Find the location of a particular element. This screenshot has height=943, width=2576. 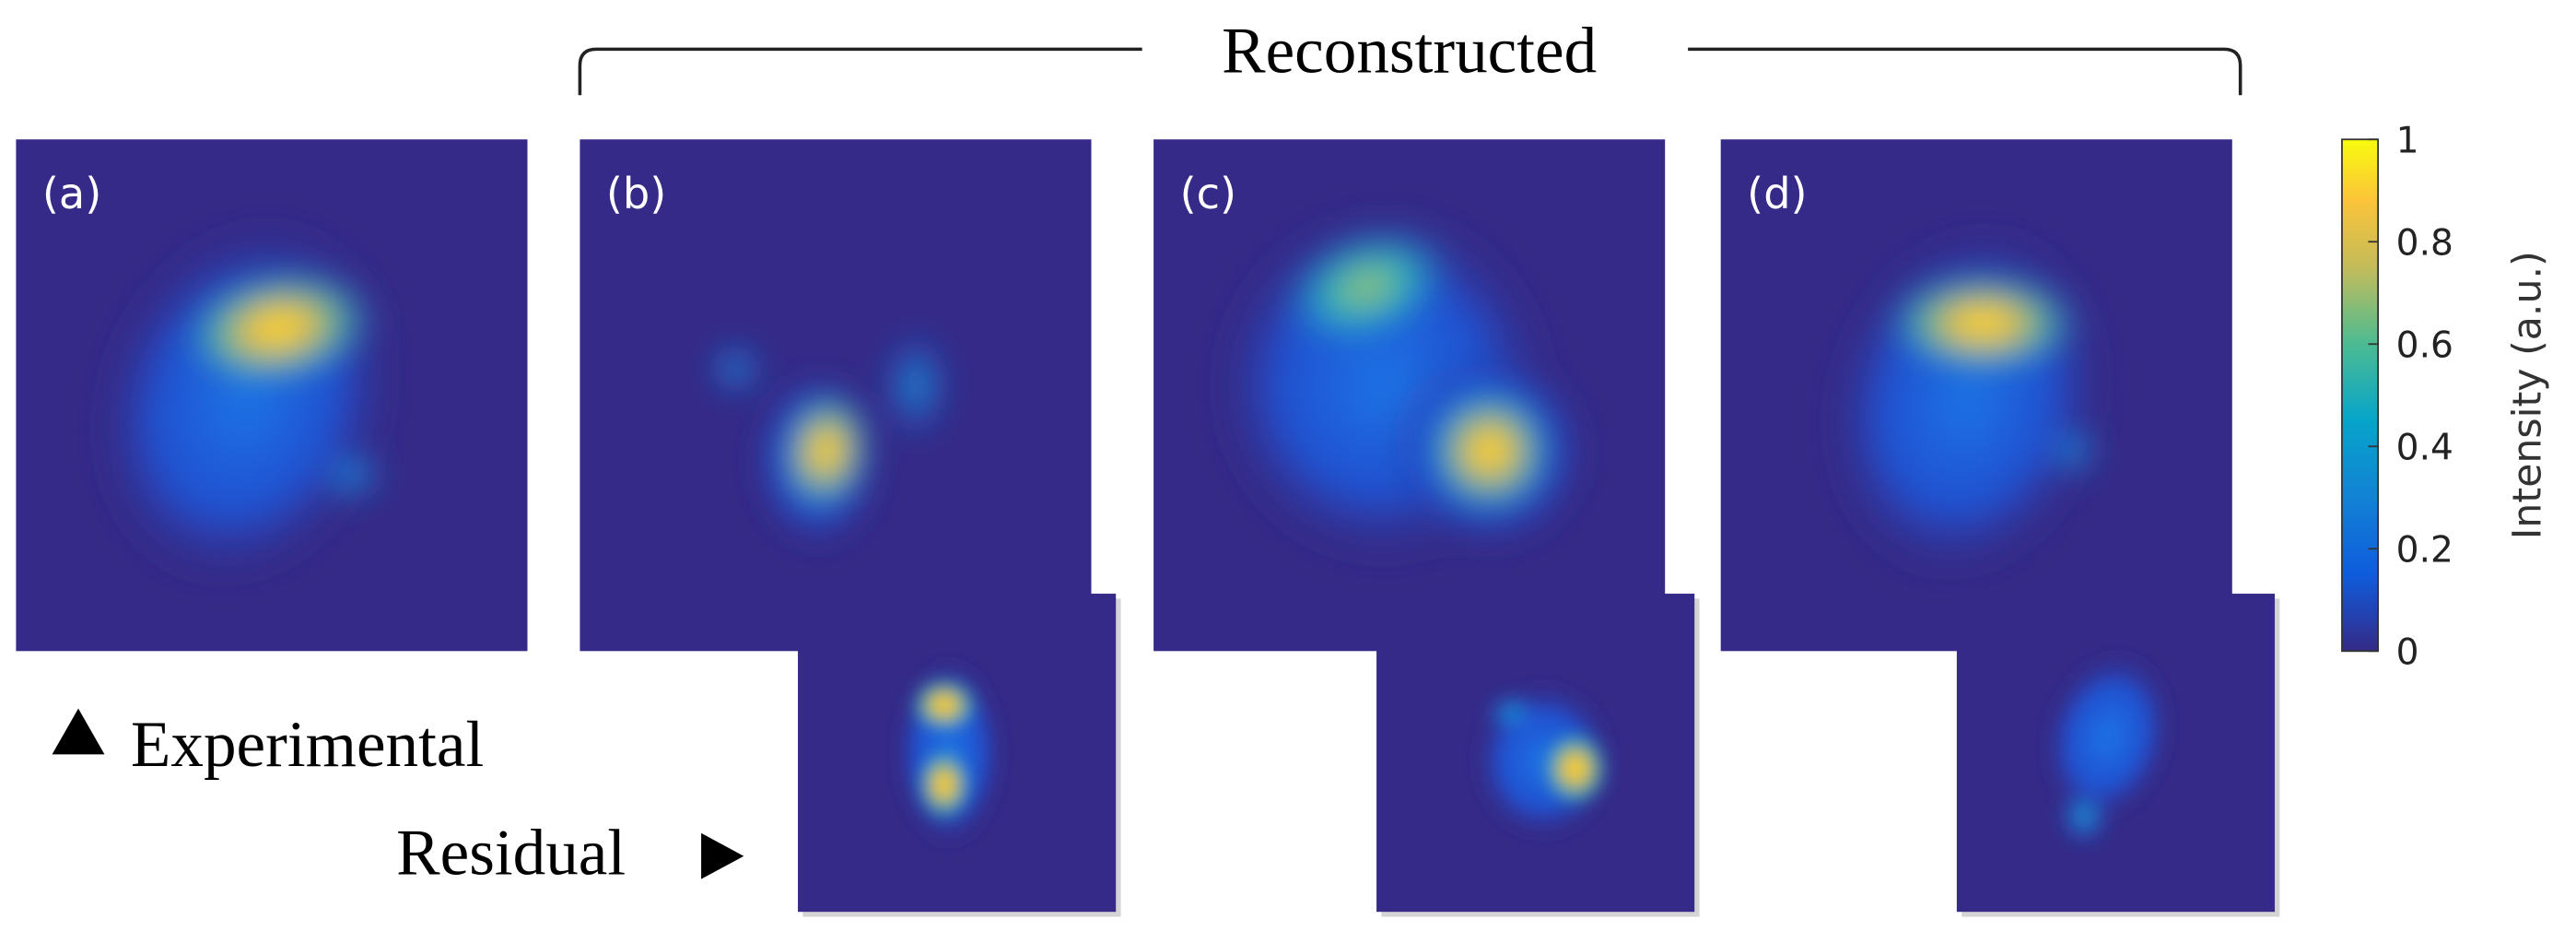

colorbar-ticks: 0 0.2 0.4 0.6 0.8 1 is located at coordinates (2410, 397).